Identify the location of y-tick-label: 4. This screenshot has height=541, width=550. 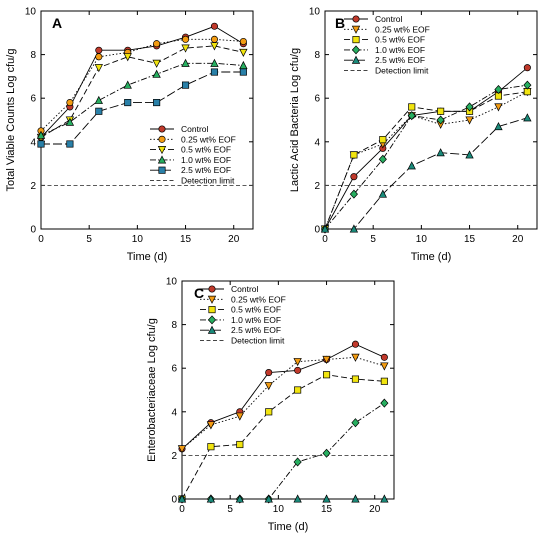
(33, 142).